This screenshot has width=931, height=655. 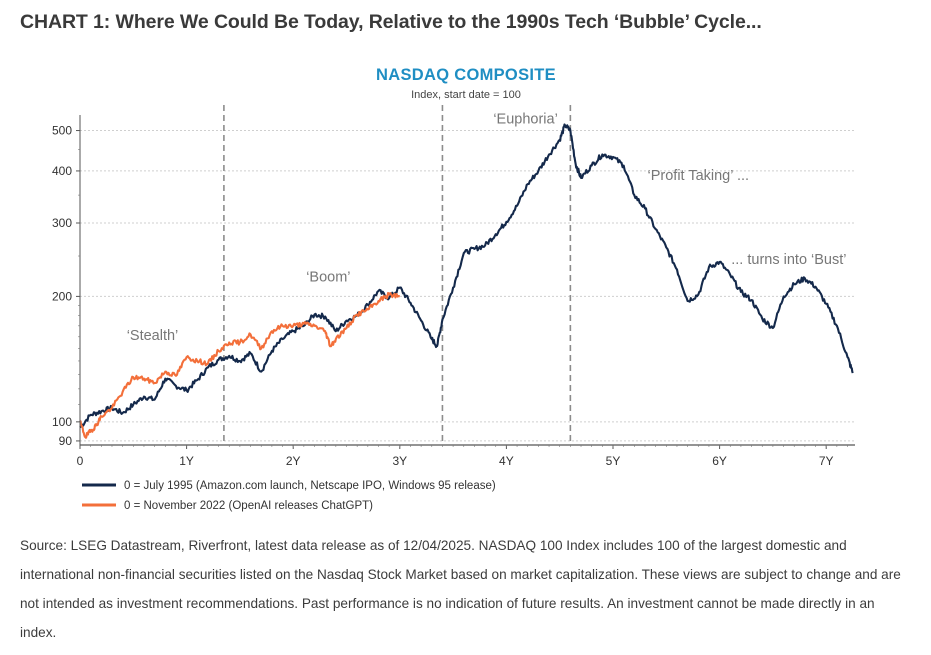 What do you see at coordinates (613, 461) in the screenshot?
I see `x-tick-label: 5Y` at bounding box center [613, 461].